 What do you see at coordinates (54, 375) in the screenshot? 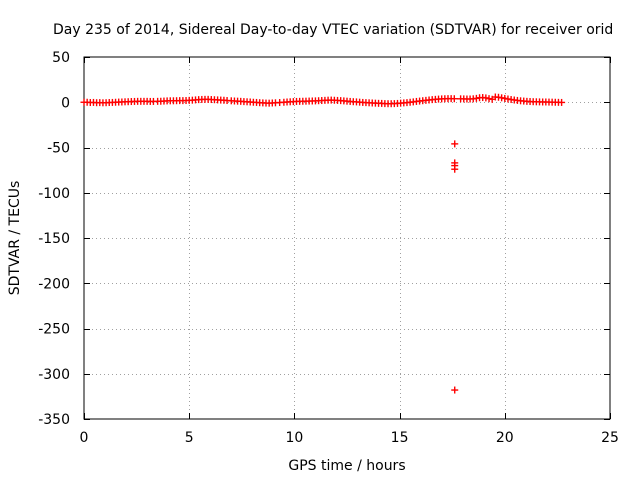
I see `y-tick-label: -300` at bounding box center [54, 375].